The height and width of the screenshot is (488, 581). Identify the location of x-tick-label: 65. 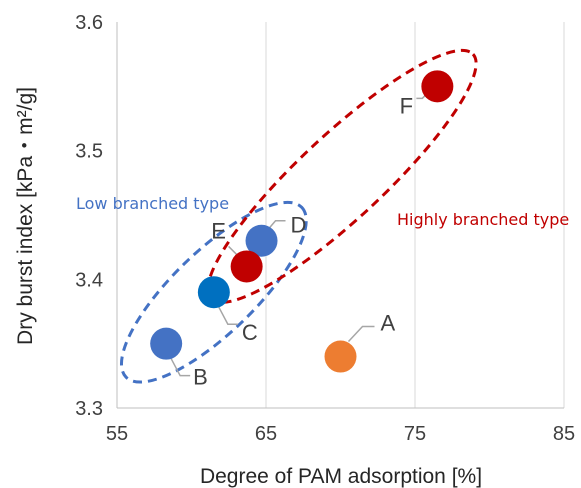
(266, 434).